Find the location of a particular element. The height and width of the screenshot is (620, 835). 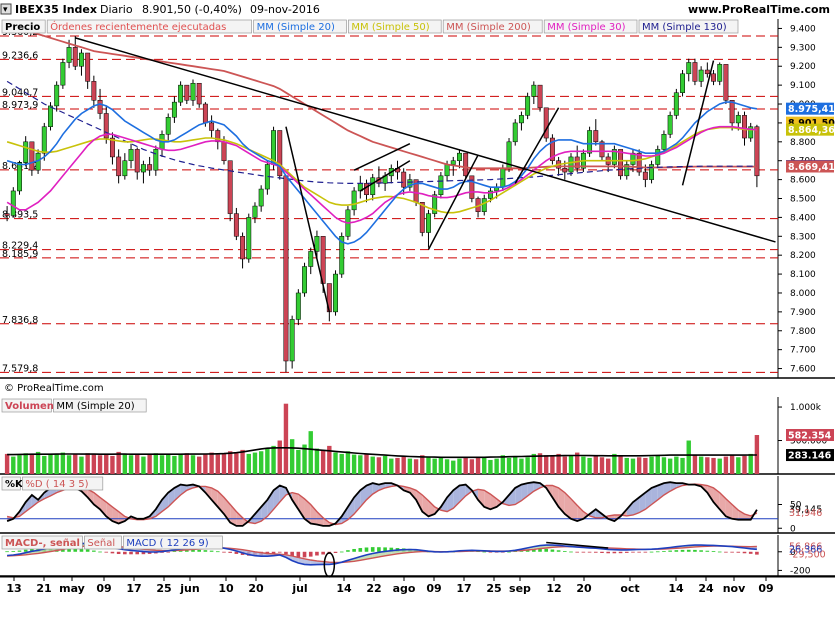

x-tick-label-8: 20 is located at coordinates (256, 588).